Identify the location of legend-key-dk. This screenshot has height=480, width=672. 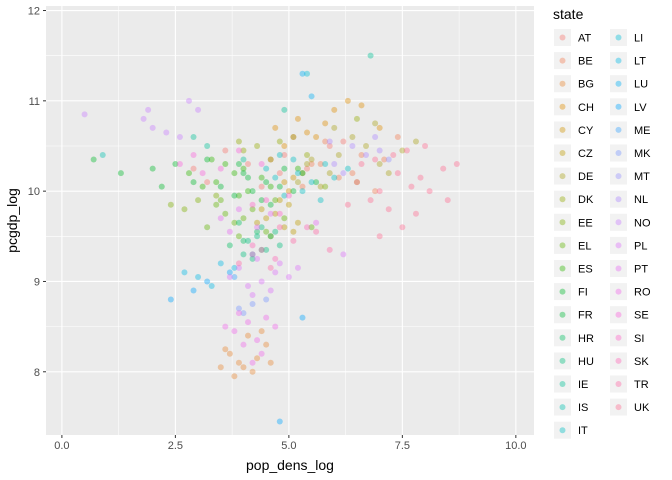
(562, 199).